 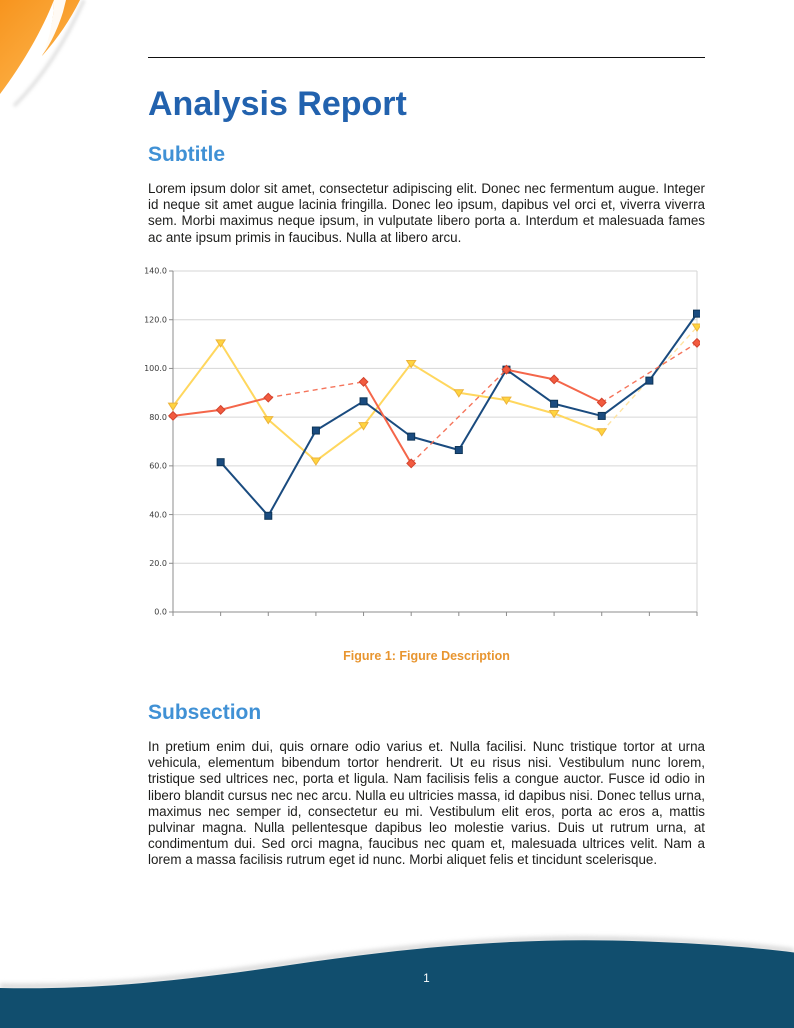 What do you see at coordinates (158, 466) in the screenshot?
I see `y-tick-label: 60.0` at bounding box center [158, 466].